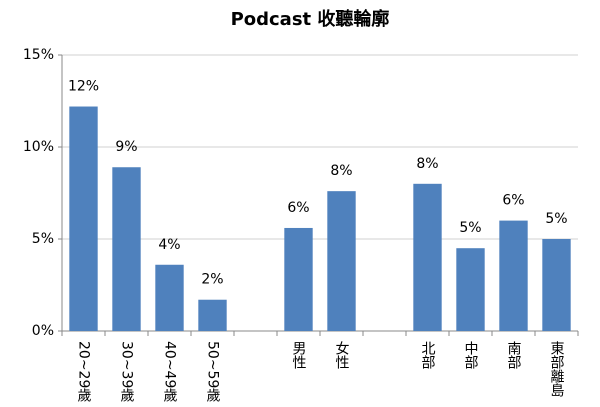 Image resolution: width=600 pixels, height=407 pixels. I want to click on y-tick-label: 15%, so click(38, 55).